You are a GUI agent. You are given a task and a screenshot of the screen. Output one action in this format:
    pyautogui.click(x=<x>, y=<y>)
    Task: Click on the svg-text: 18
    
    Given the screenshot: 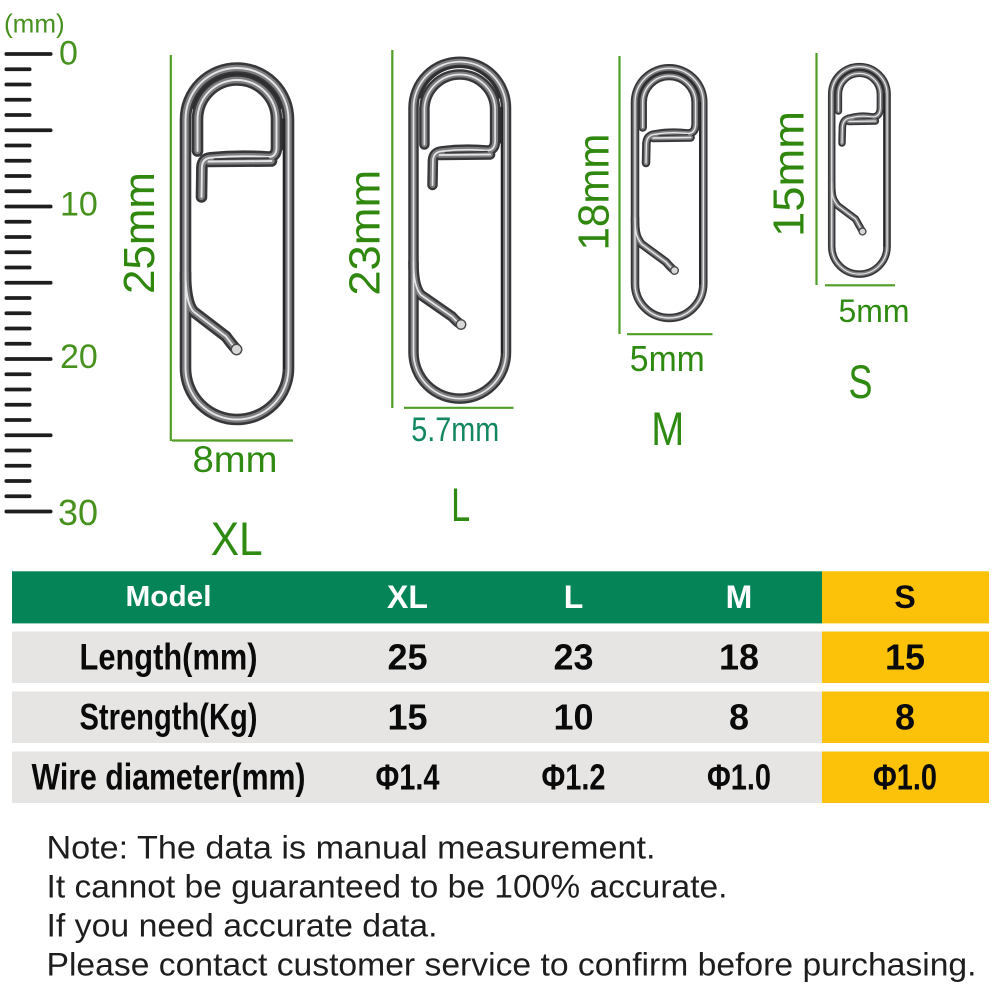 What is the action you would take?
    pyautogui.click(x=739, y=657)
    